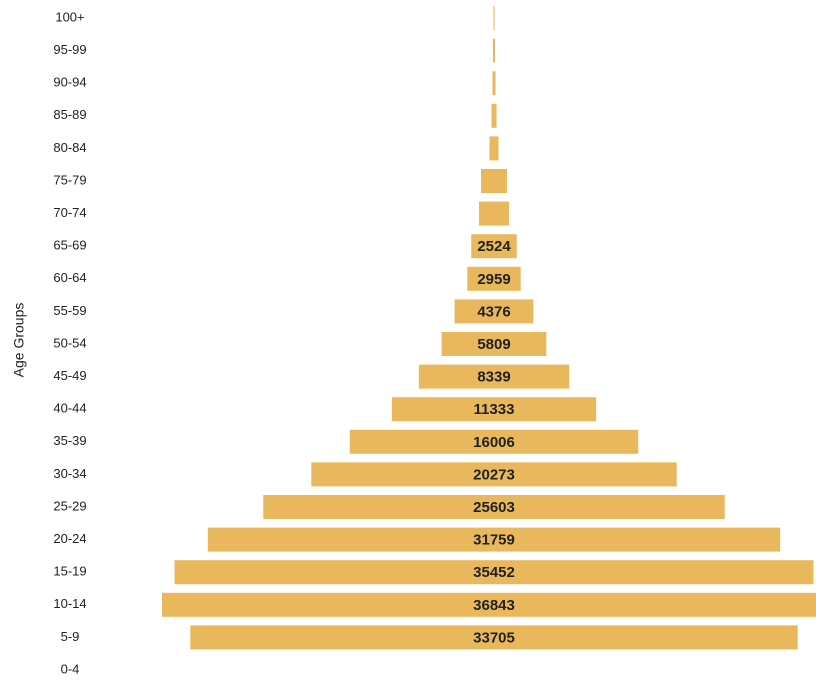  Describe the element at coordinates (69, 82) in the screenshot. I see `category-label: 90-94` at that location.